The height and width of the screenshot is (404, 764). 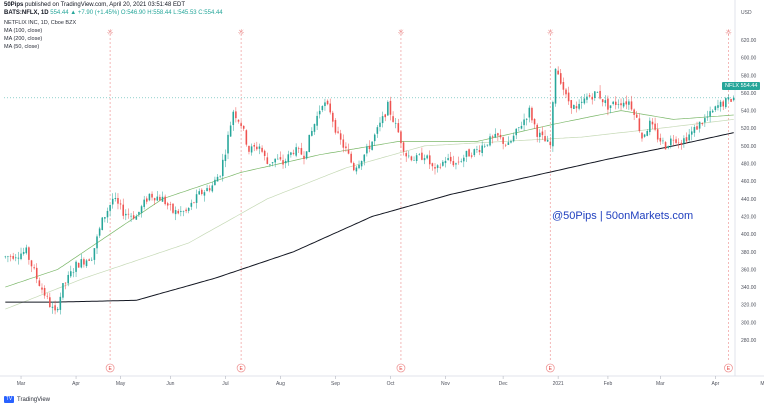 I want to click on x-tick-label: Sep, so click(x=335, y=384).